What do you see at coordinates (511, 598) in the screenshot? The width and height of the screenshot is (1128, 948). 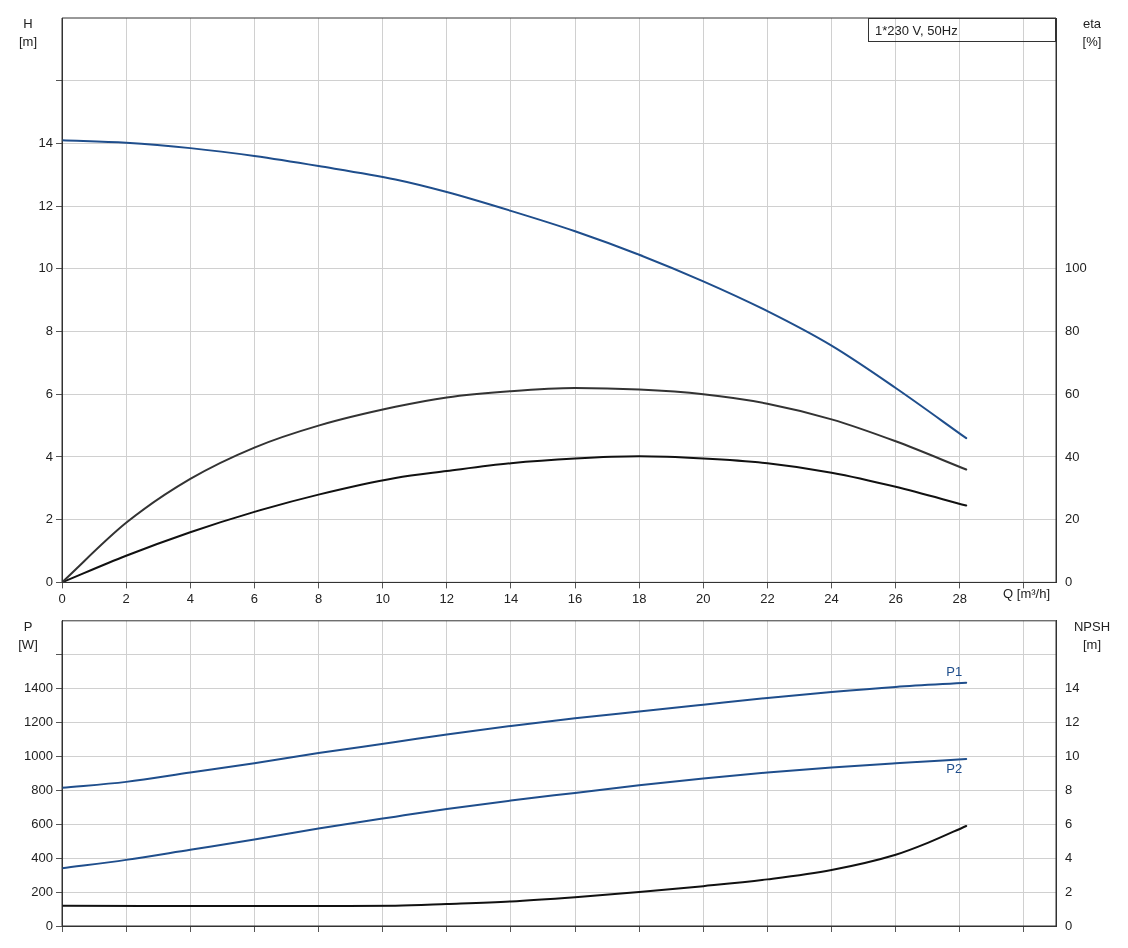 I see `x-tick-label: 14` at bounding box center [511, 598].